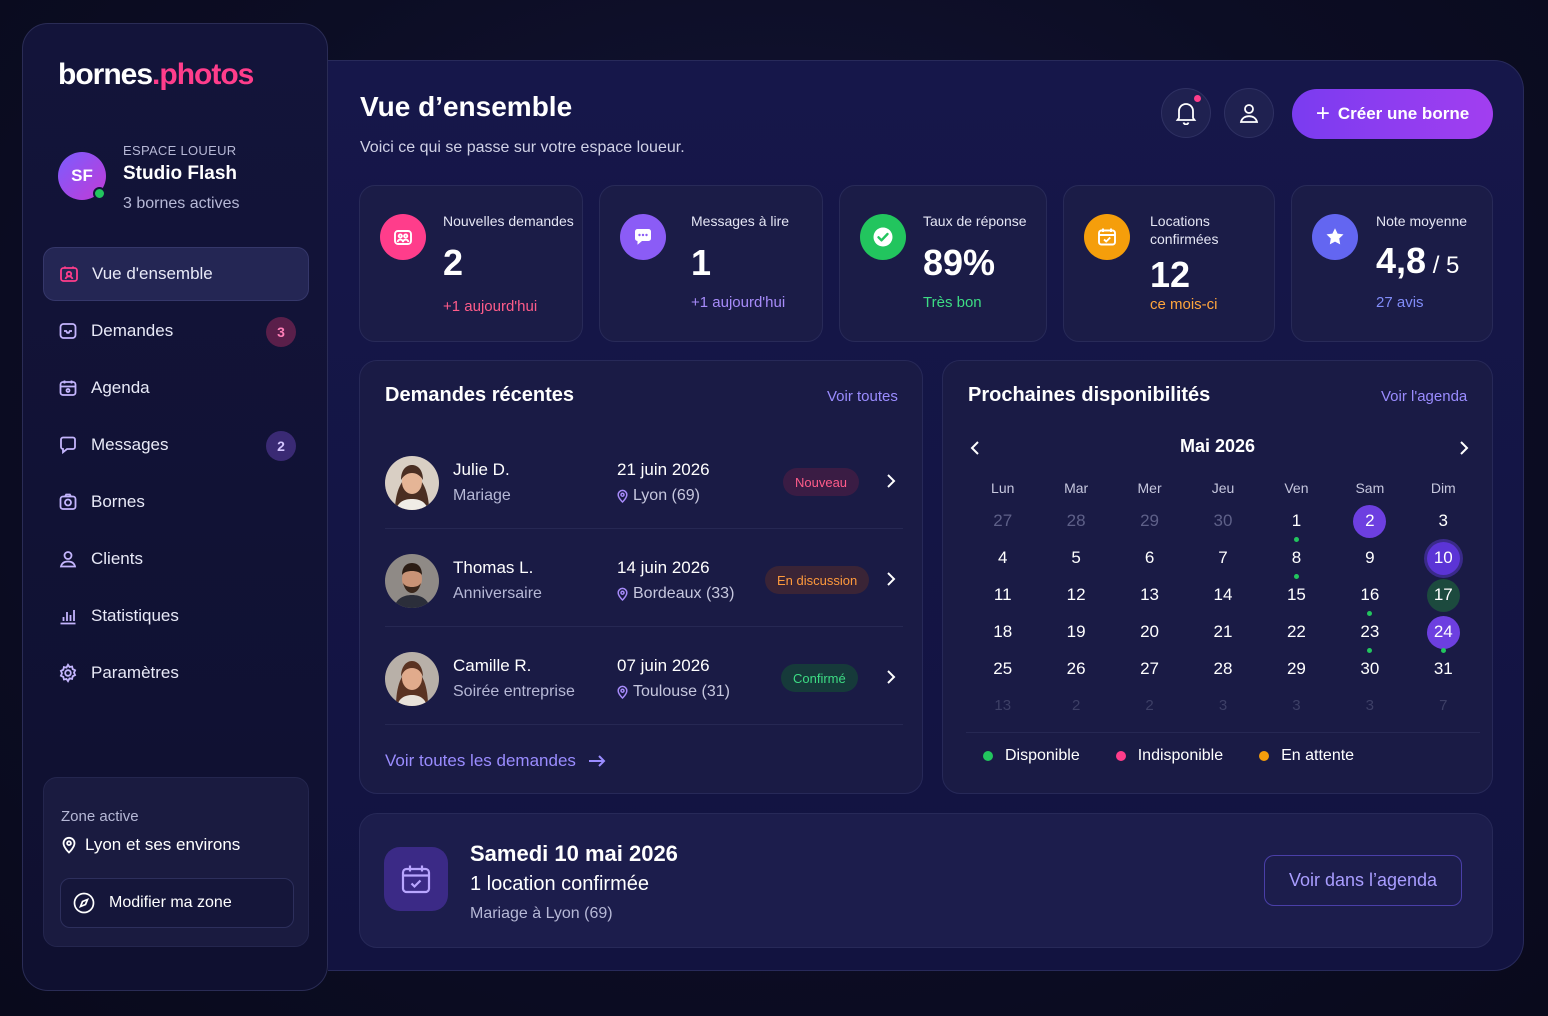  What do you see at coordinates (1223, 488) in the screenshot?
I see `weekday-label: Jeu` at bounding box center [1223, 488].